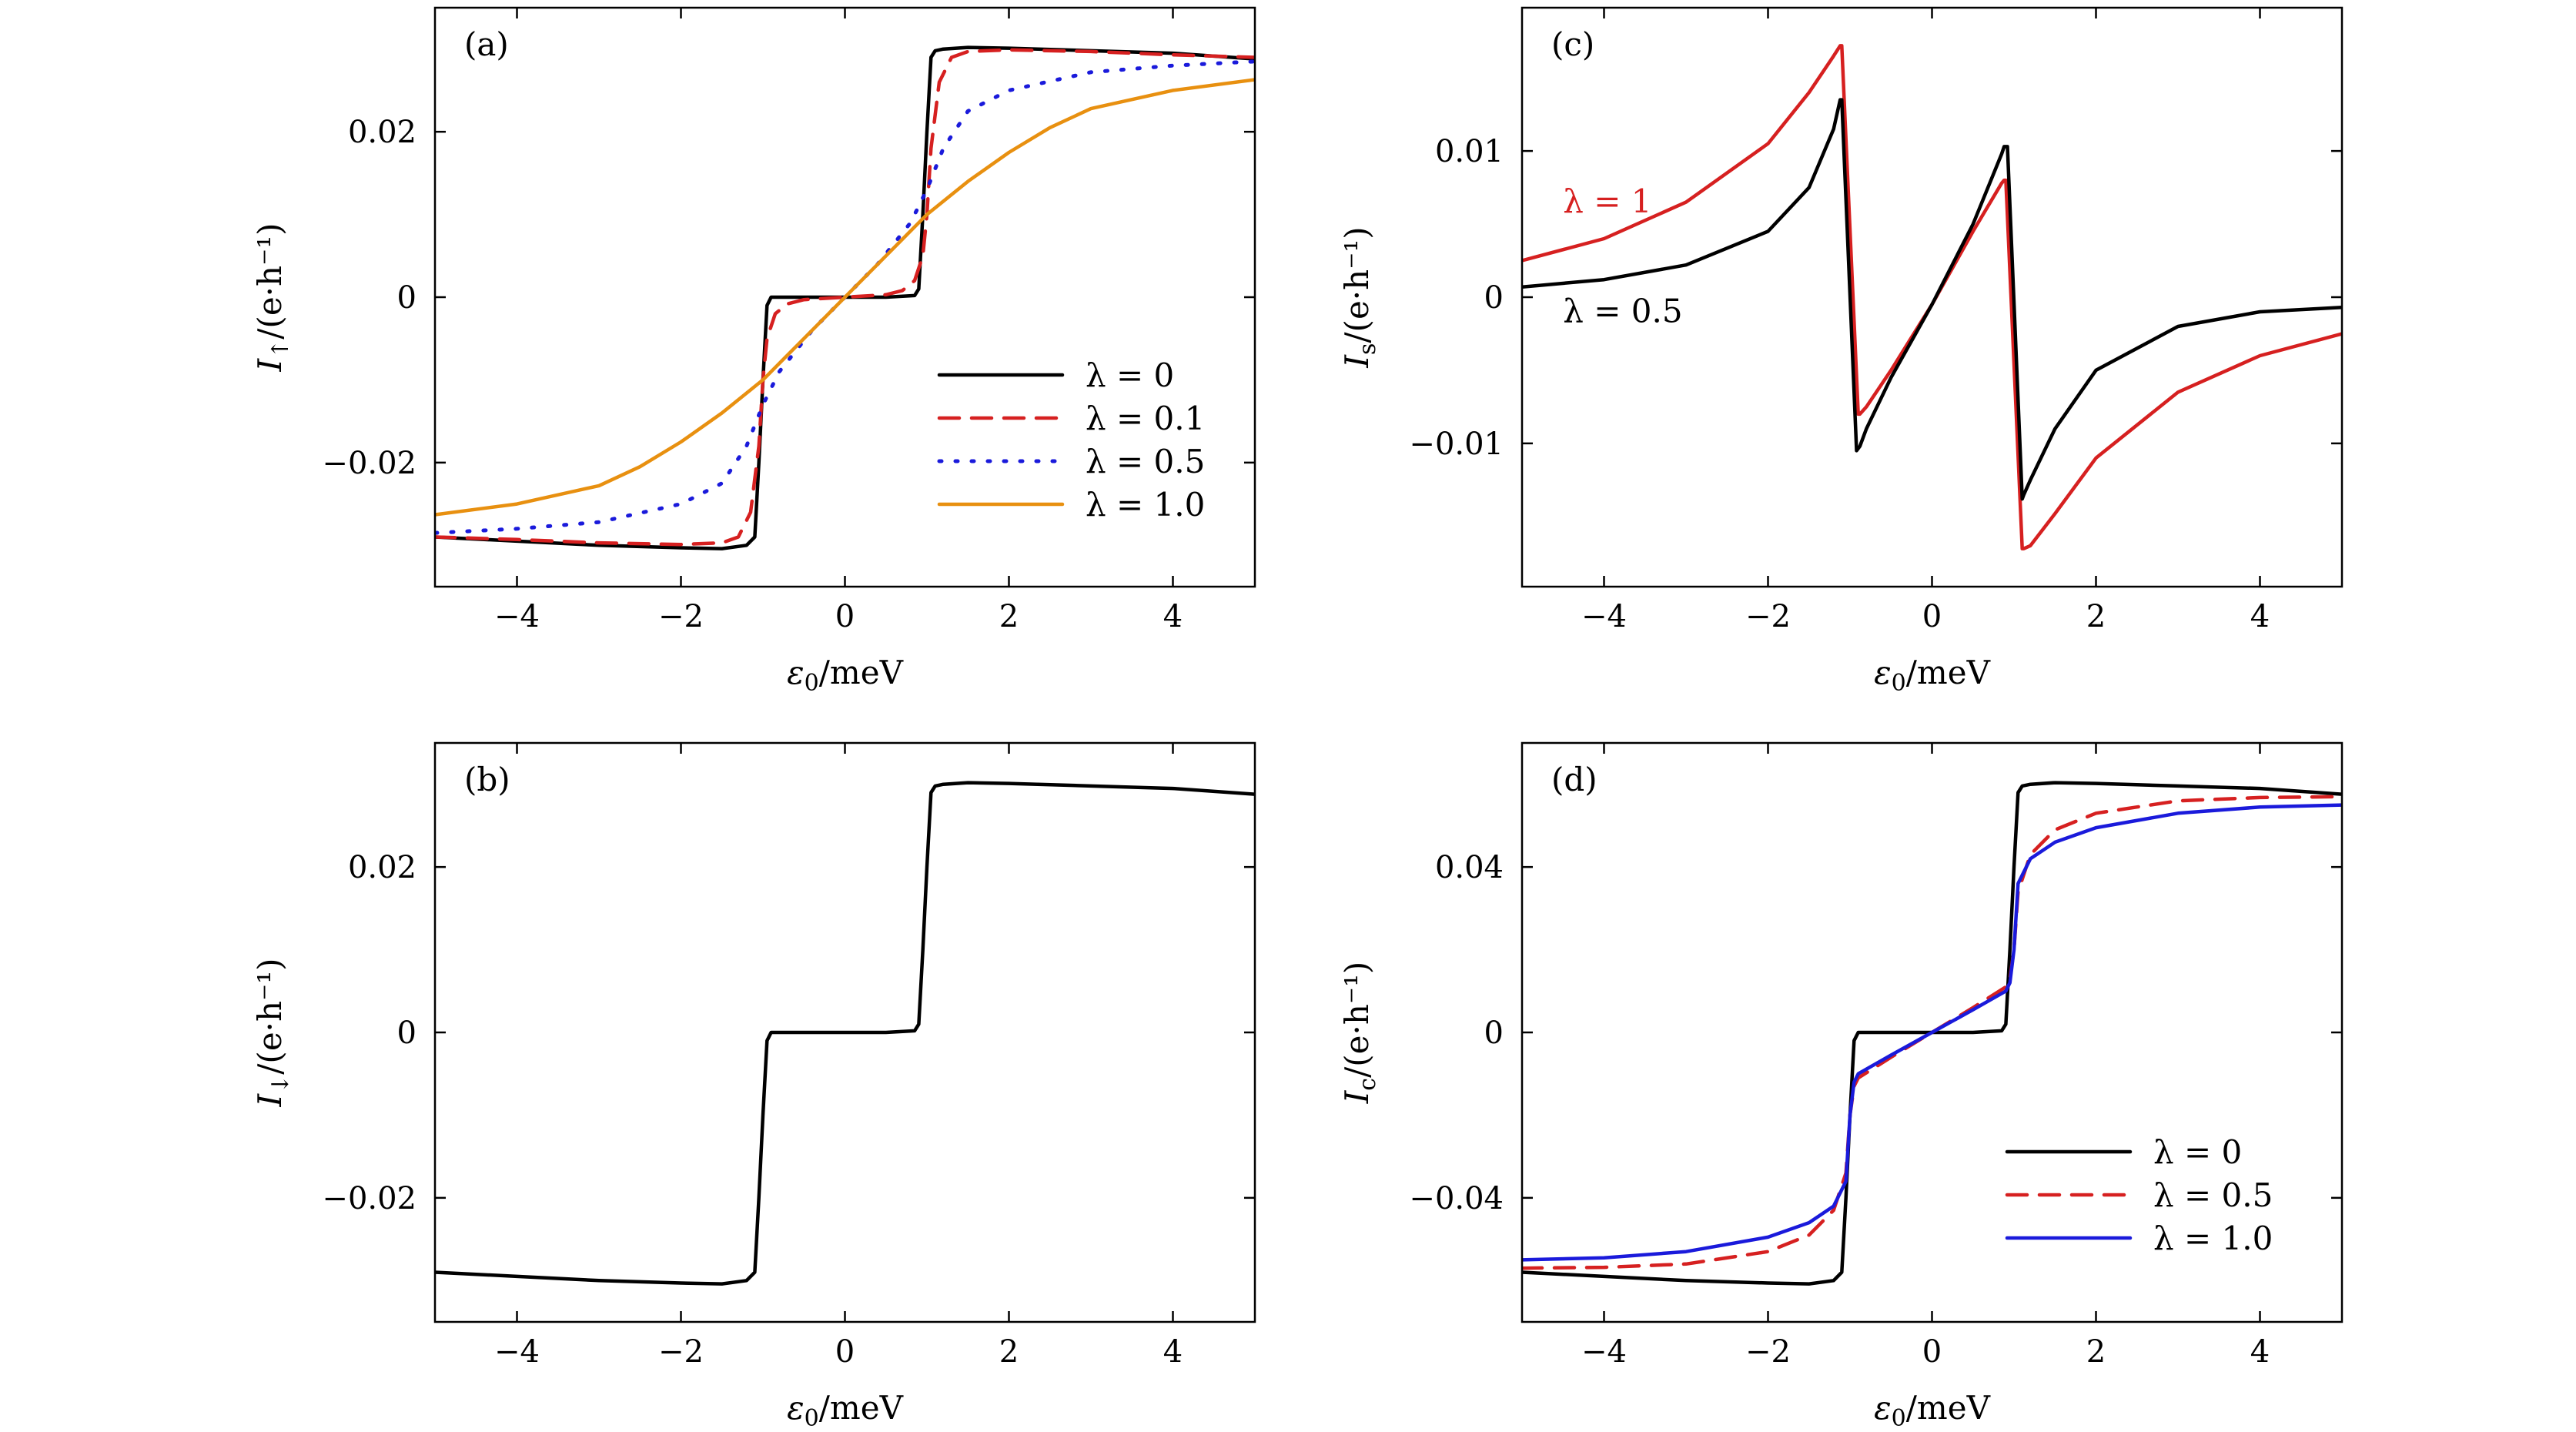 This screenshot has height=1432, width=2576. I want to click on legend-label-d-0: λ = 0, so click(2197, 1152).